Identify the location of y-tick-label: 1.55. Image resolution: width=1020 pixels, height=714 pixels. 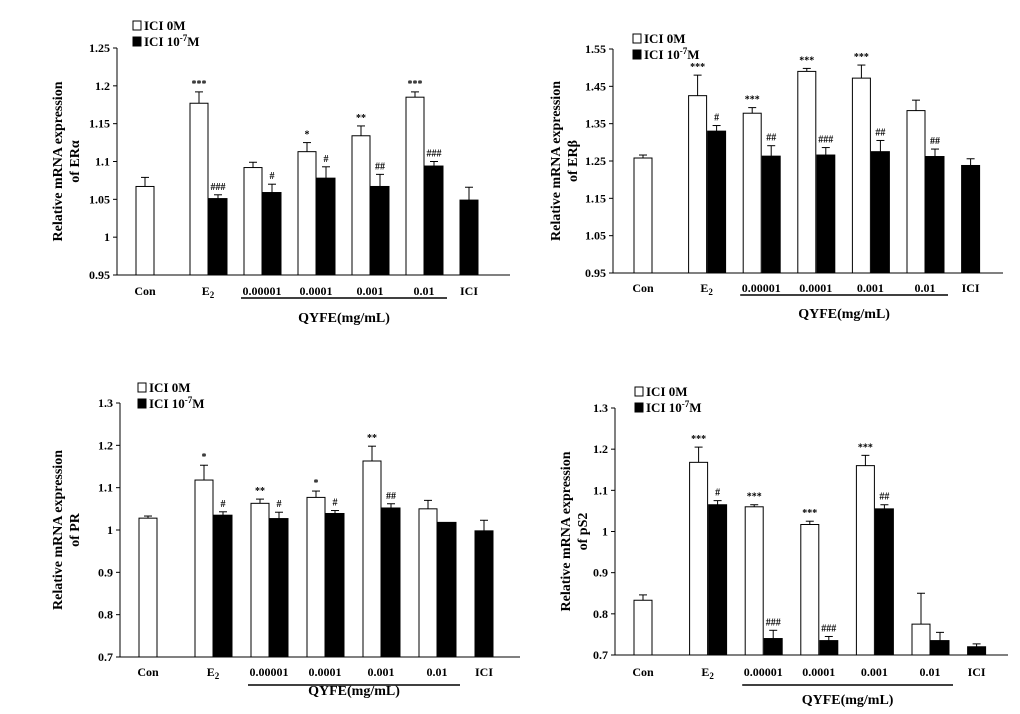
(595, 49).